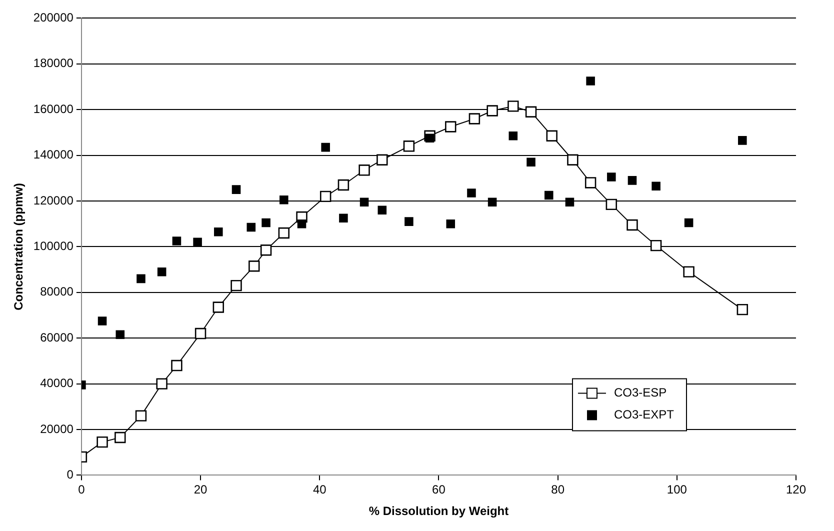  I want to click on x-tick-label: 20, so click(201, 489).